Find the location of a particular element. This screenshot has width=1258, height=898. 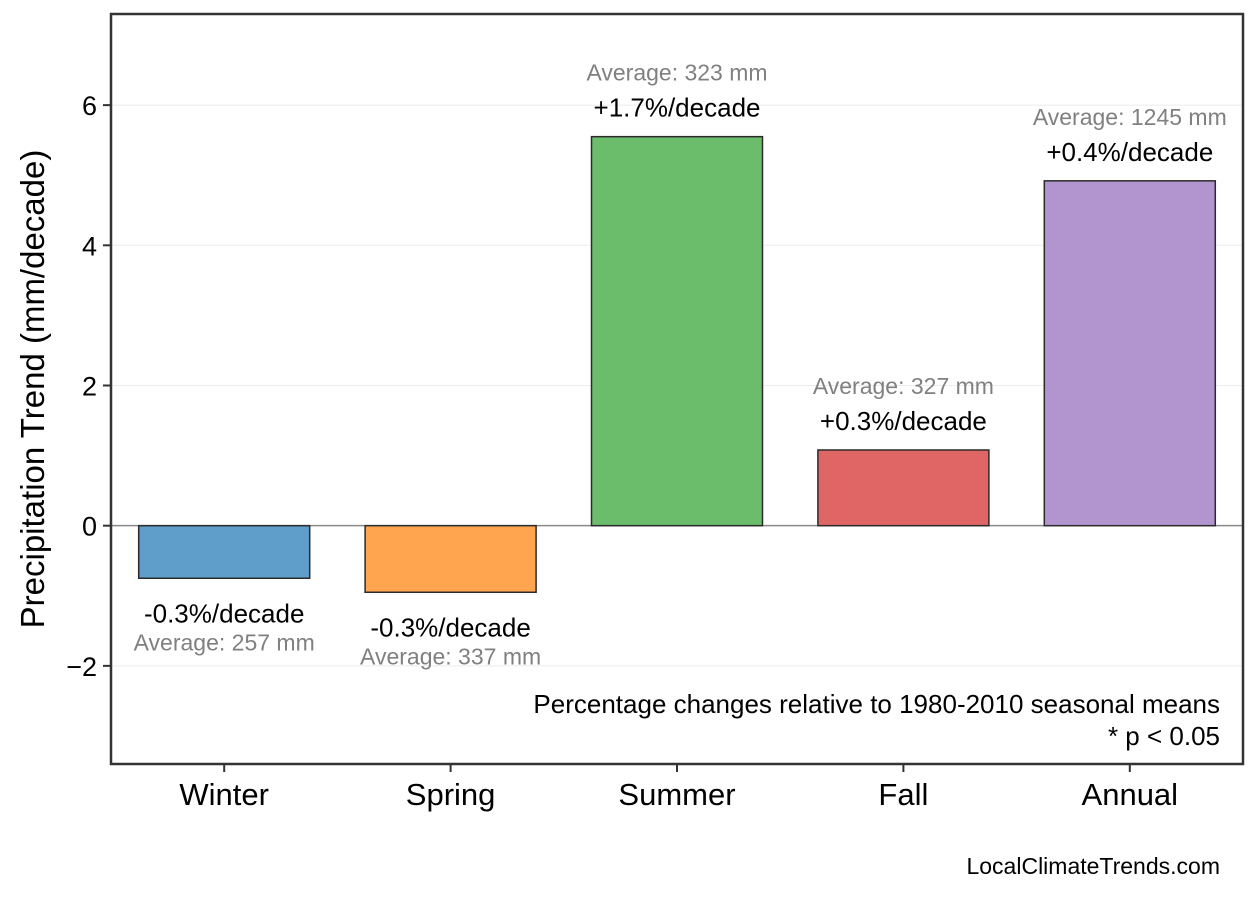

x-tick-label-spring: Spring is located at coordinates (451, 794).